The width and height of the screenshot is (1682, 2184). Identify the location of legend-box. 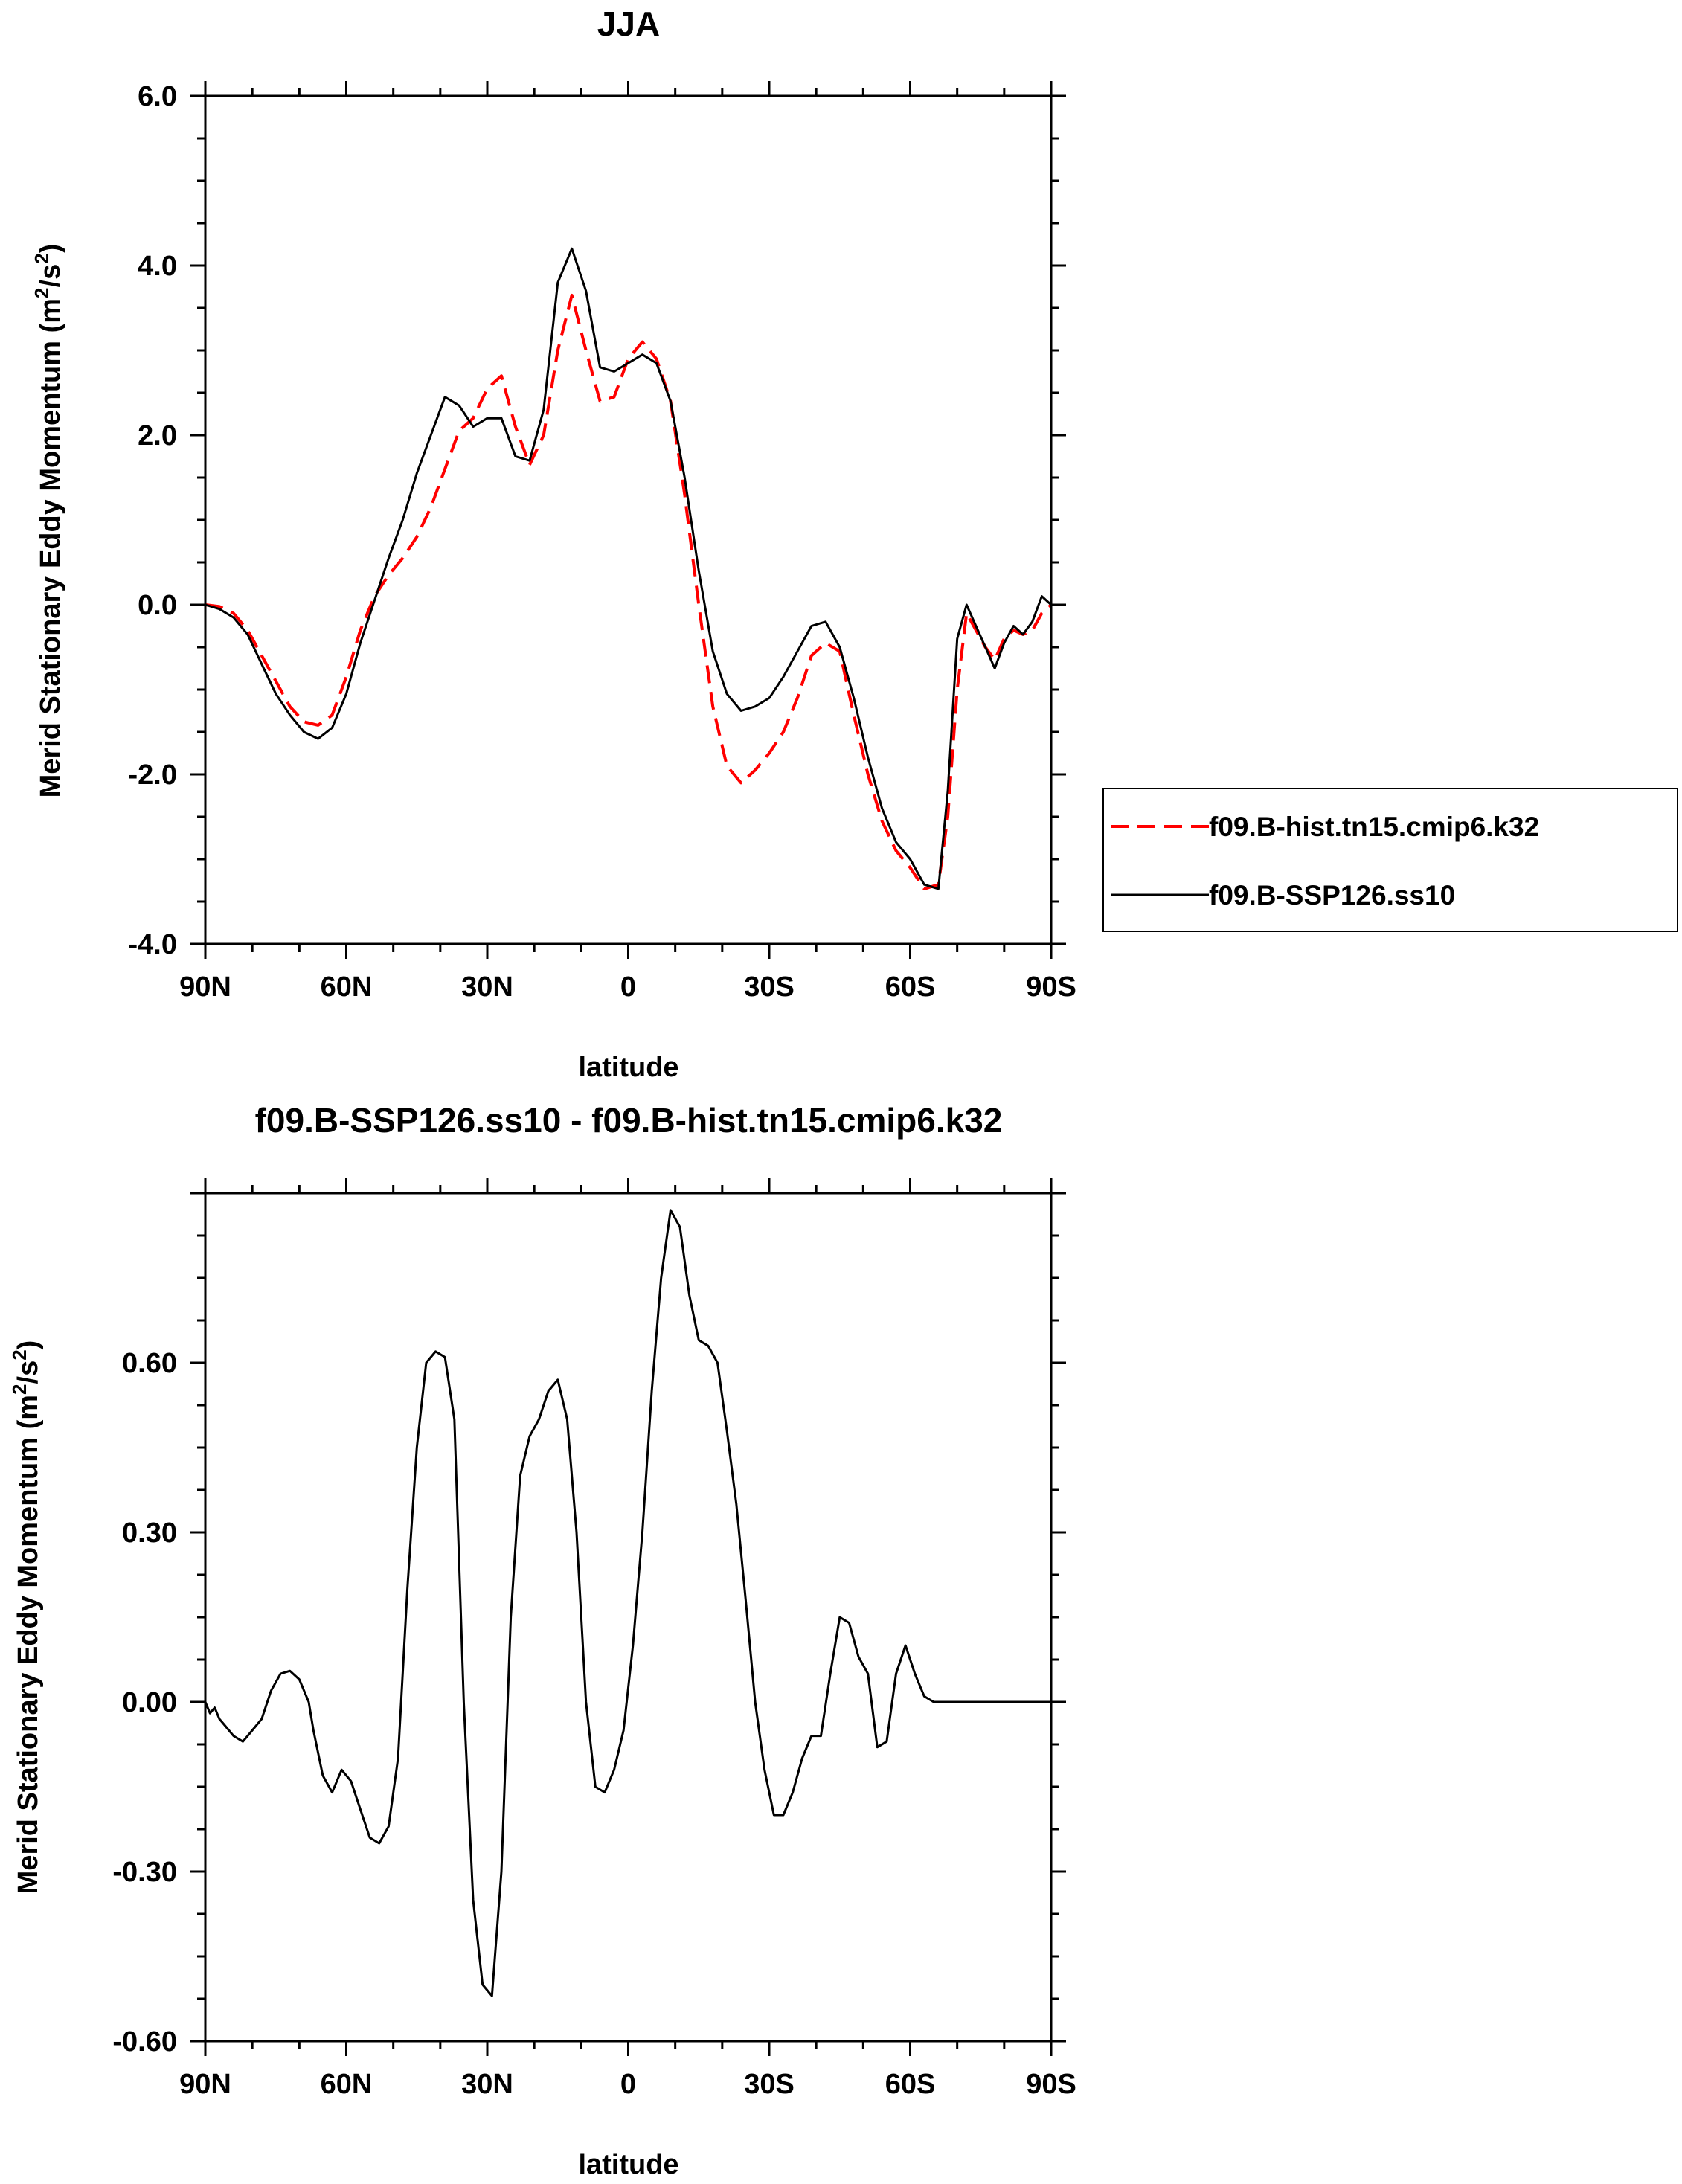
(1390, 860).